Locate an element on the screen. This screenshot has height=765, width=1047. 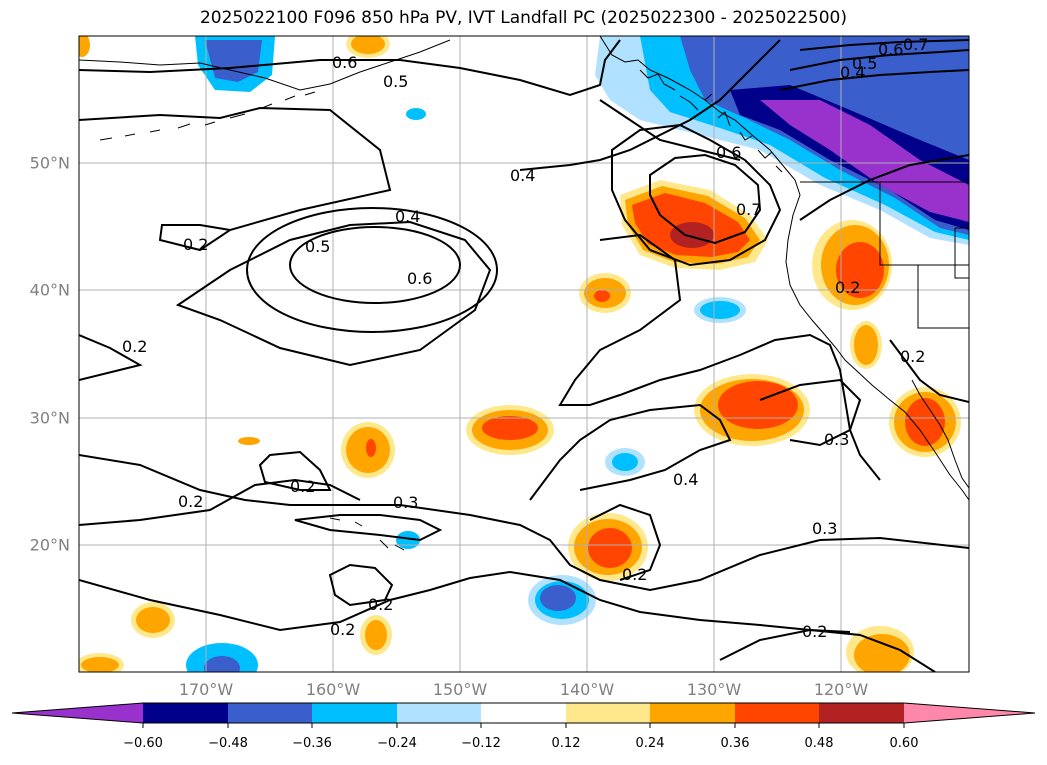
colorbar-tick-label: 0.12 is located at coordinates (566, 743).